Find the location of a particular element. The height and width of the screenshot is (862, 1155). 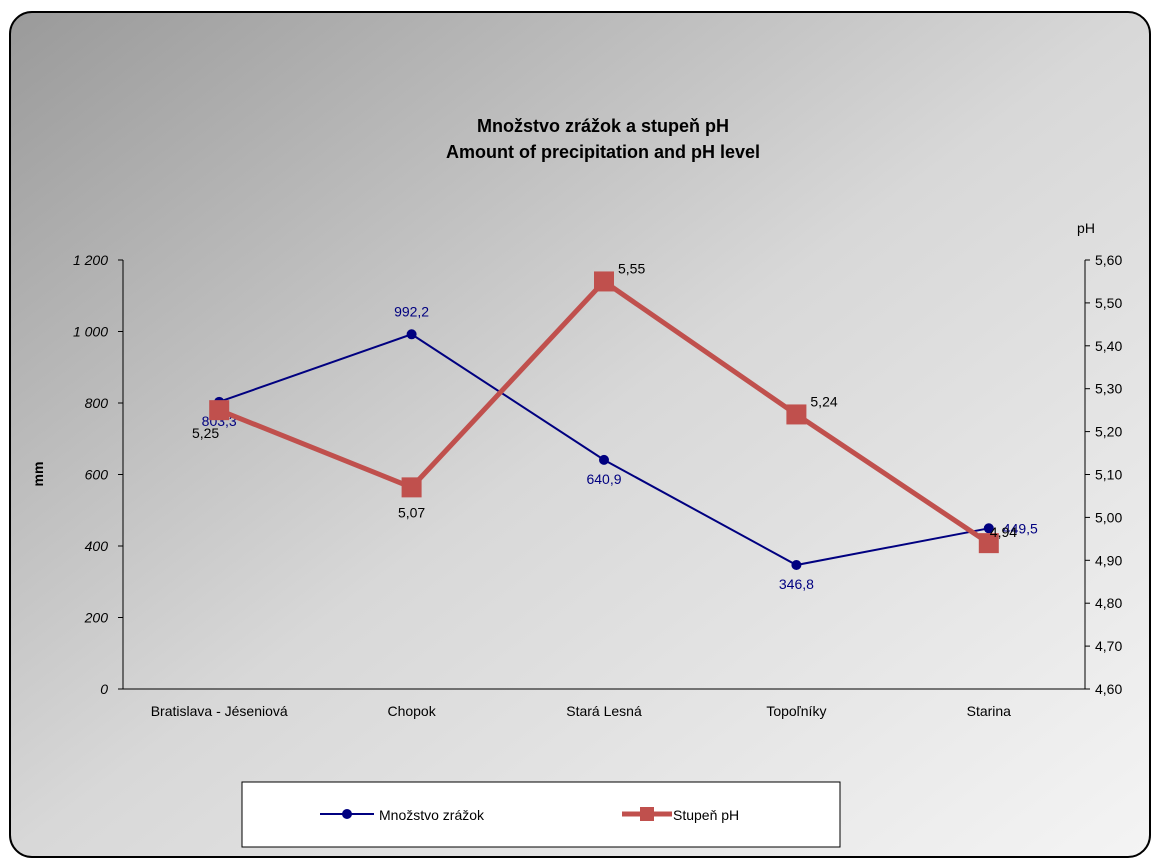

x-category-label: Chopok is located at coordinates (411, 711).